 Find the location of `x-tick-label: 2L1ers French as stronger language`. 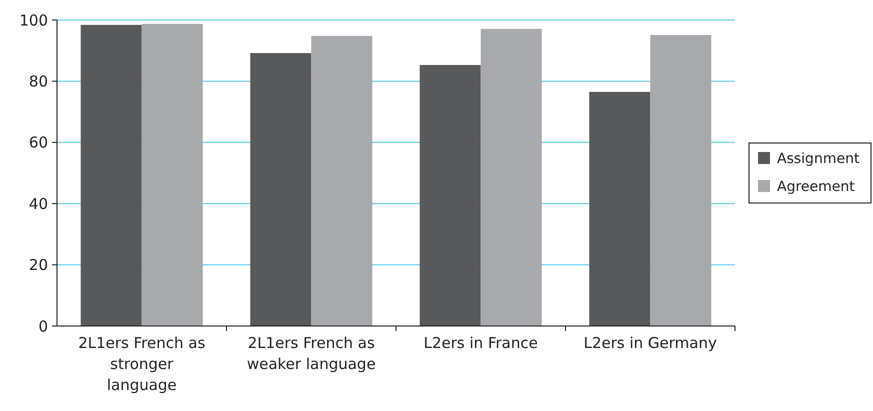

x-tick-label: 2L1ers French as stronger language is located at coordinates (142, 364).